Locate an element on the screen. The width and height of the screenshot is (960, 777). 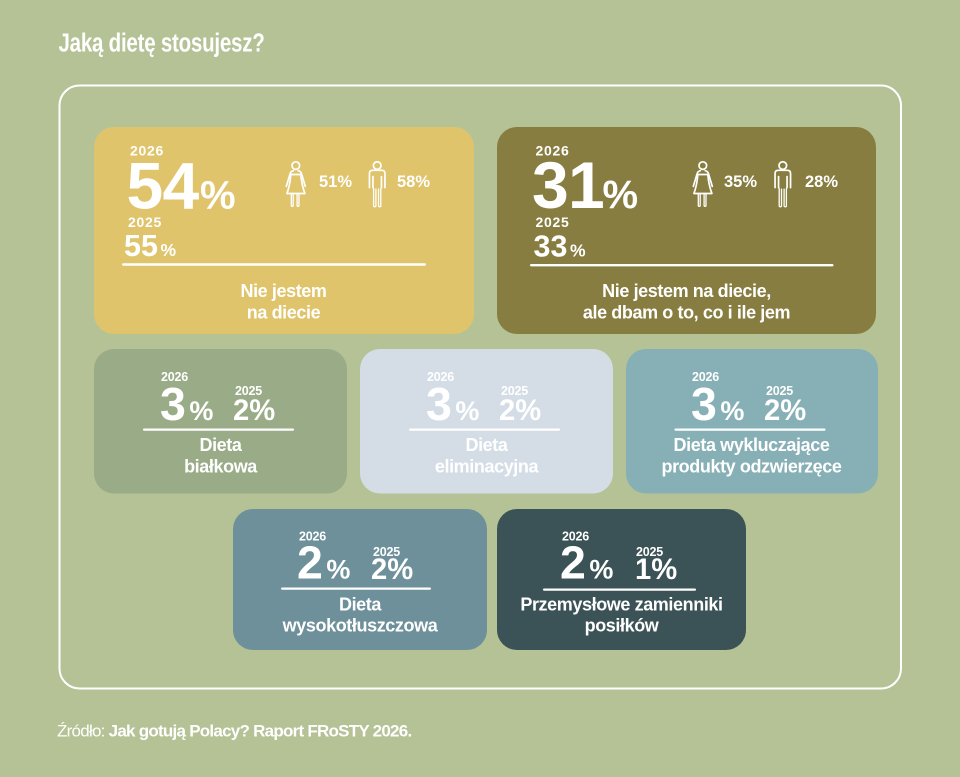
svg-text: 1% is located at coordinates (656, 570).